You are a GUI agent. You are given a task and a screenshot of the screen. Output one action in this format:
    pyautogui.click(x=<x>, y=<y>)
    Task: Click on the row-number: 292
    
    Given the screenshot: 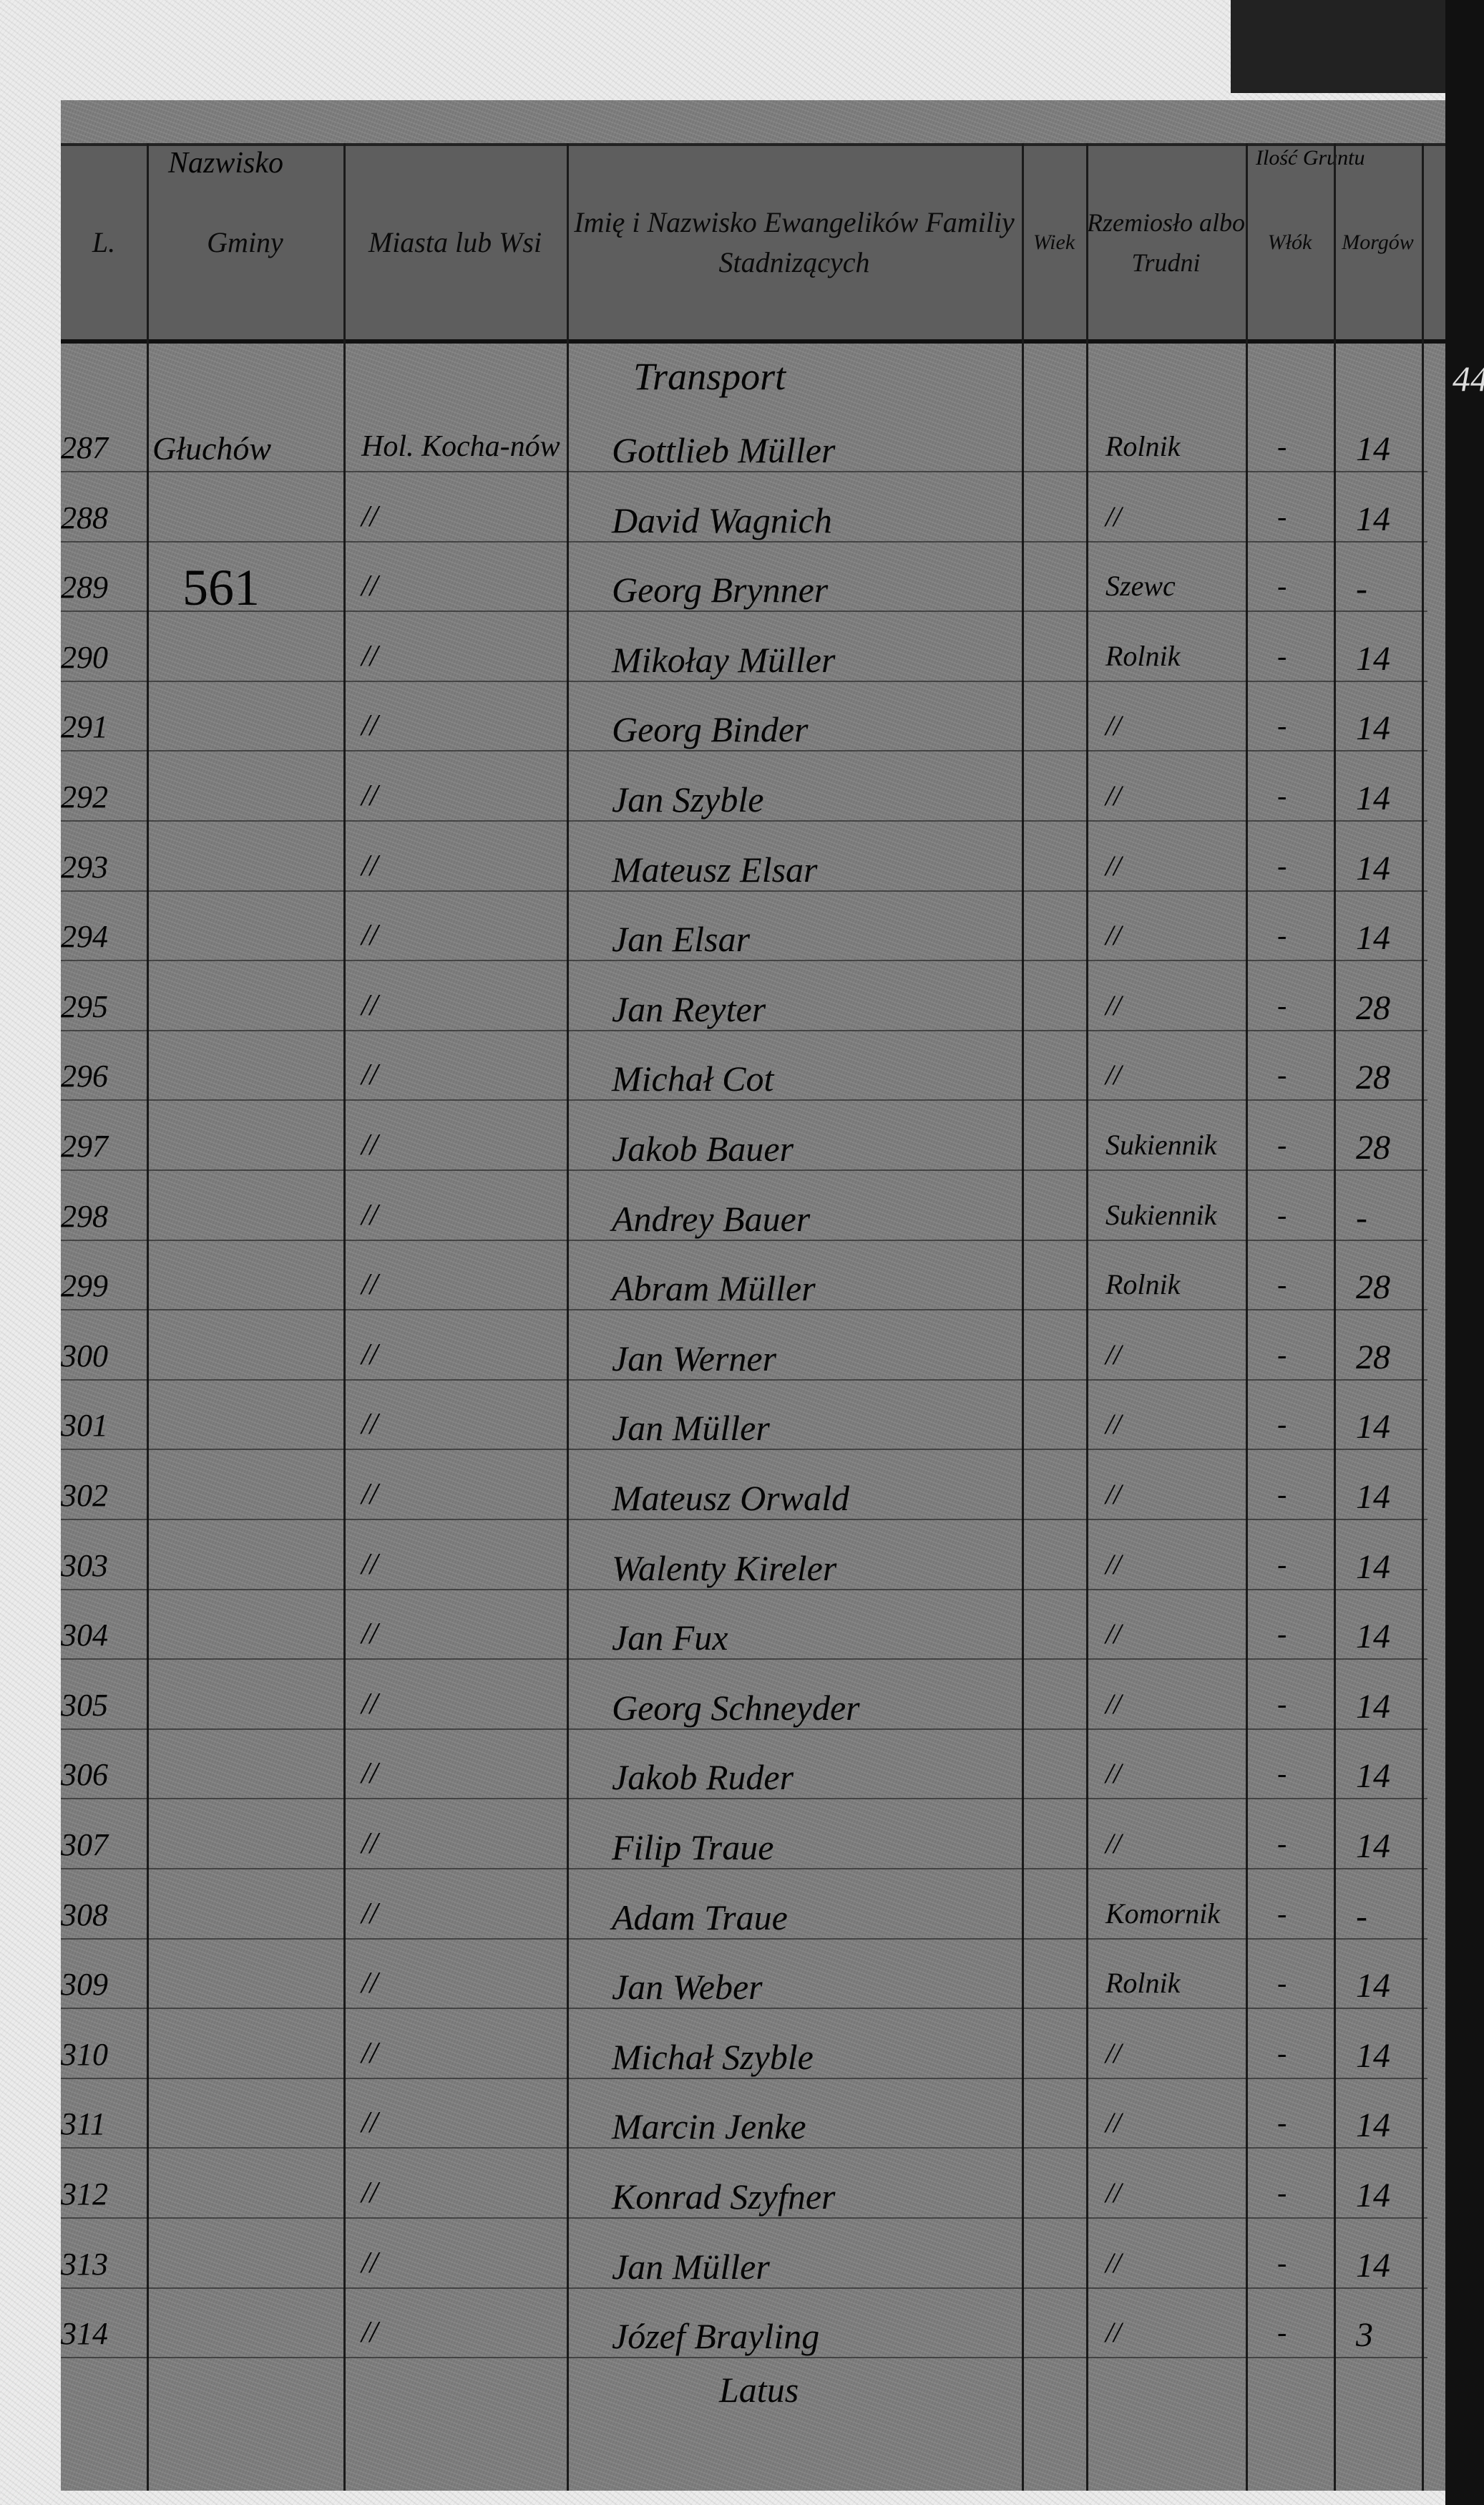 What is the action you would take?
    pyautogui.click(x=84, y=797)
    